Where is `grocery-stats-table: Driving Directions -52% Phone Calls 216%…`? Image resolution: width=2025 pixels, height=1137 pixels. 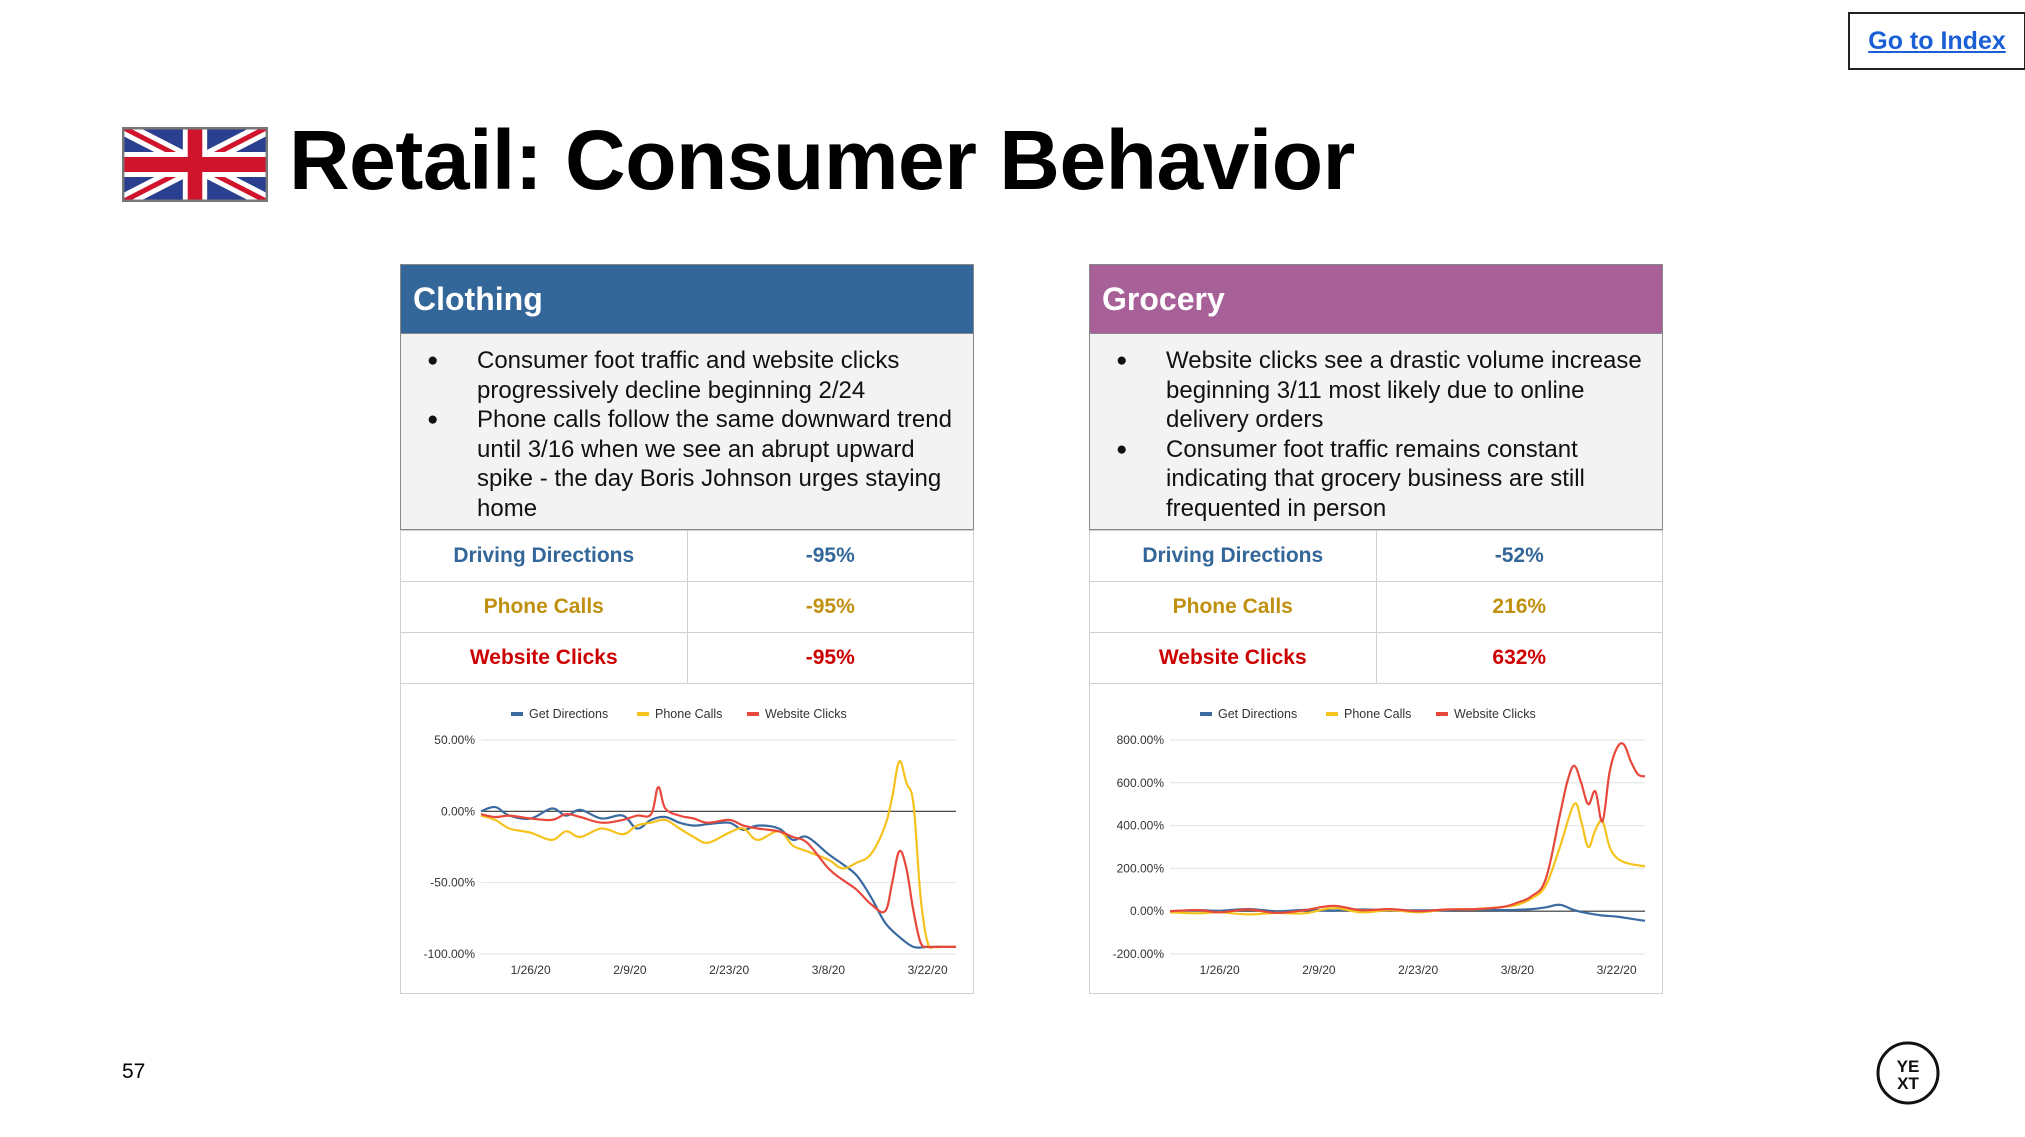 grocery-stats-table: Driving Directions -52% Phone Calls 216%… is located at coordinates (1376, 607).